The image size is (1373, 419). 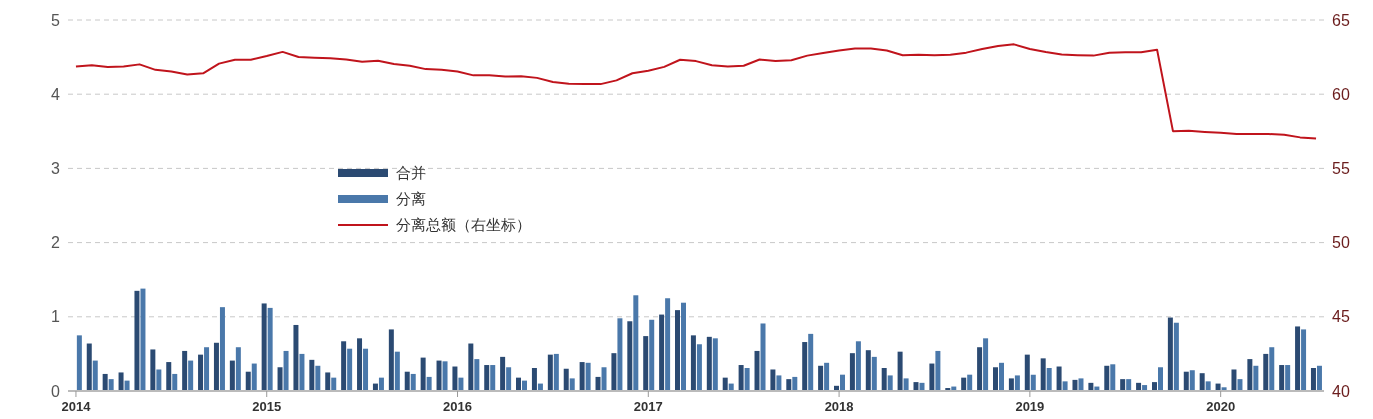 What do you see at coordinates (1341, 94) in the screenshot?
I see `y2-tick-label: 60` at bounding box center [1341, 94].